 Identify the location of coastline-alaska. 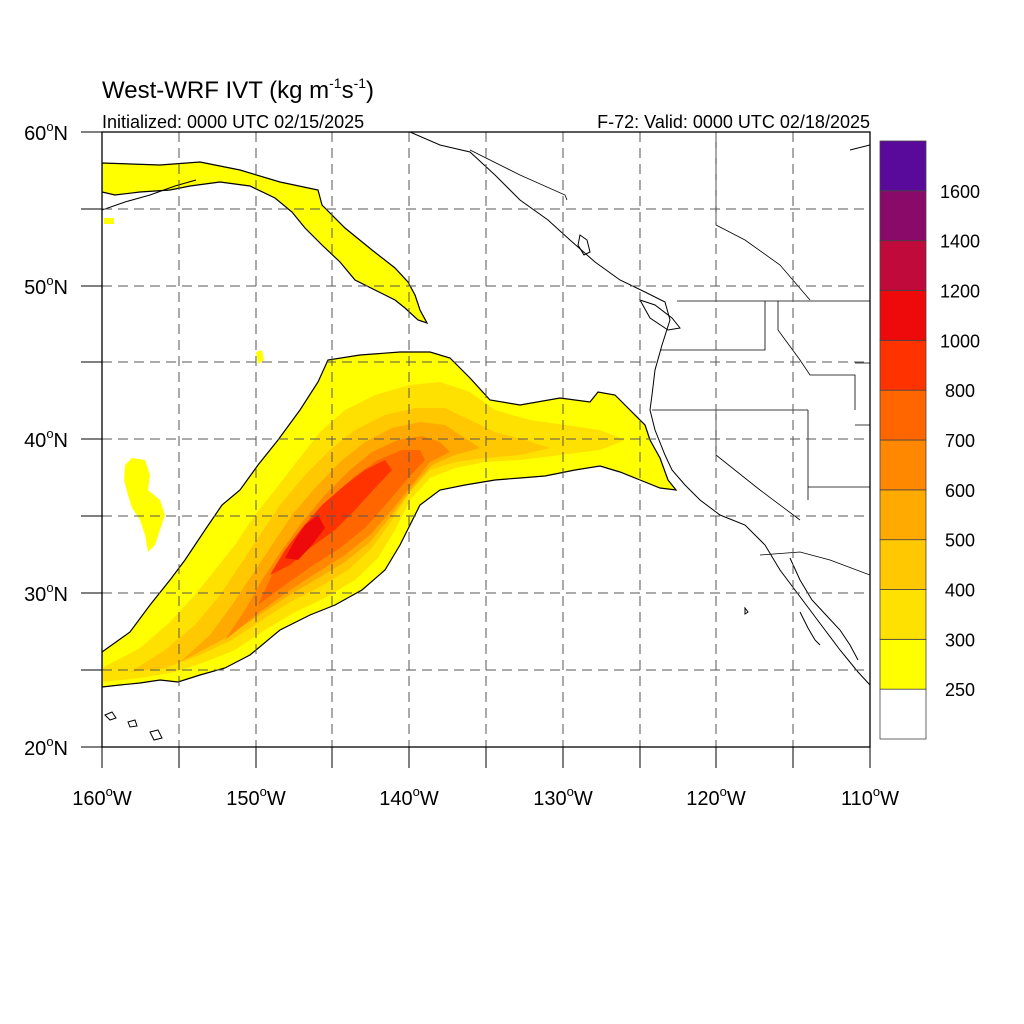
(149, 195).